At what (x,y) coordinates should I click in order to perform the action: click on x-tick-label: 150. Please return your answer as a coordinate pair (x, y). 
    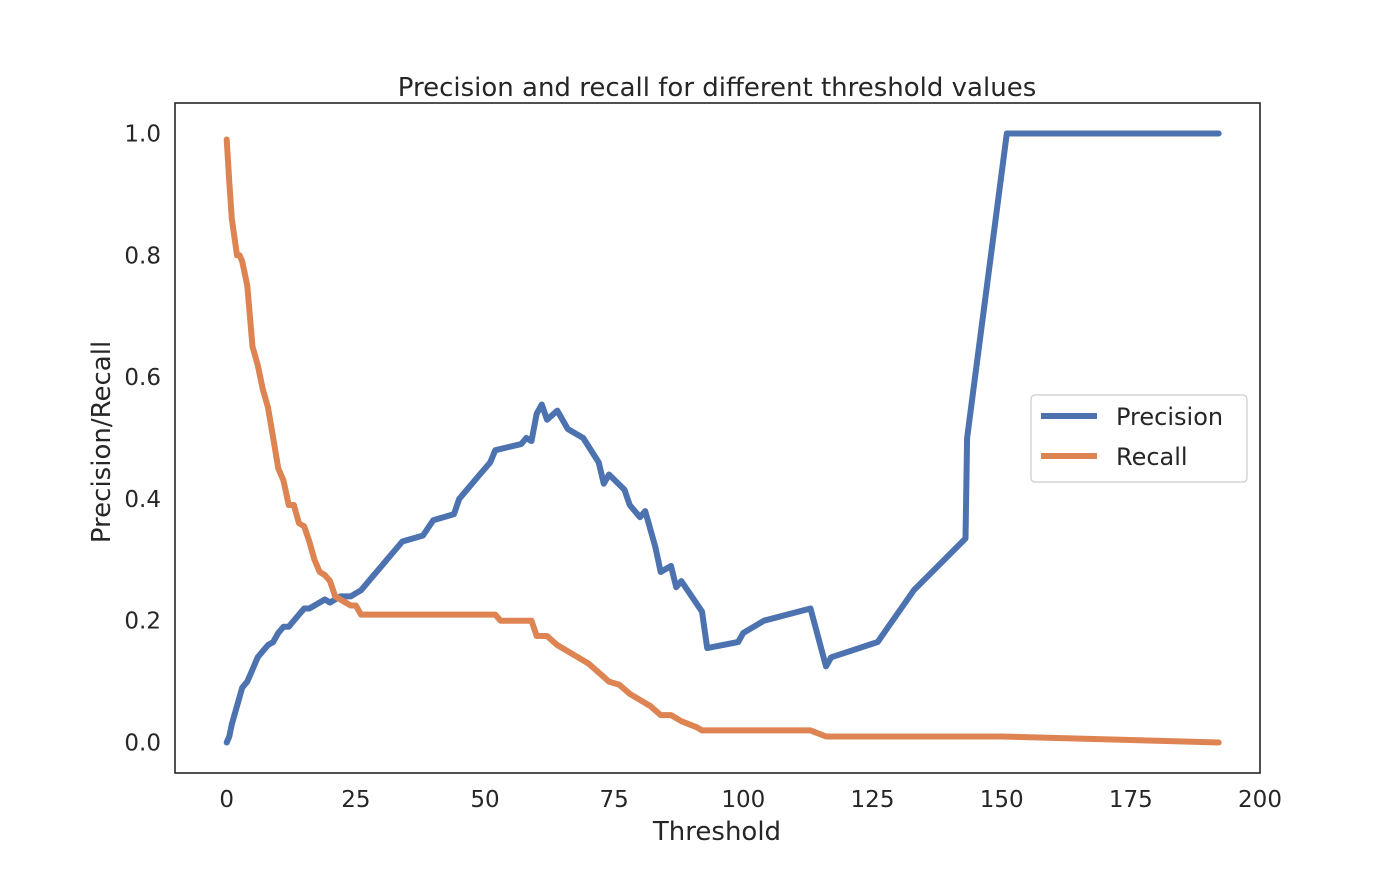
    Looking at the image, I should click on (1002, 800).